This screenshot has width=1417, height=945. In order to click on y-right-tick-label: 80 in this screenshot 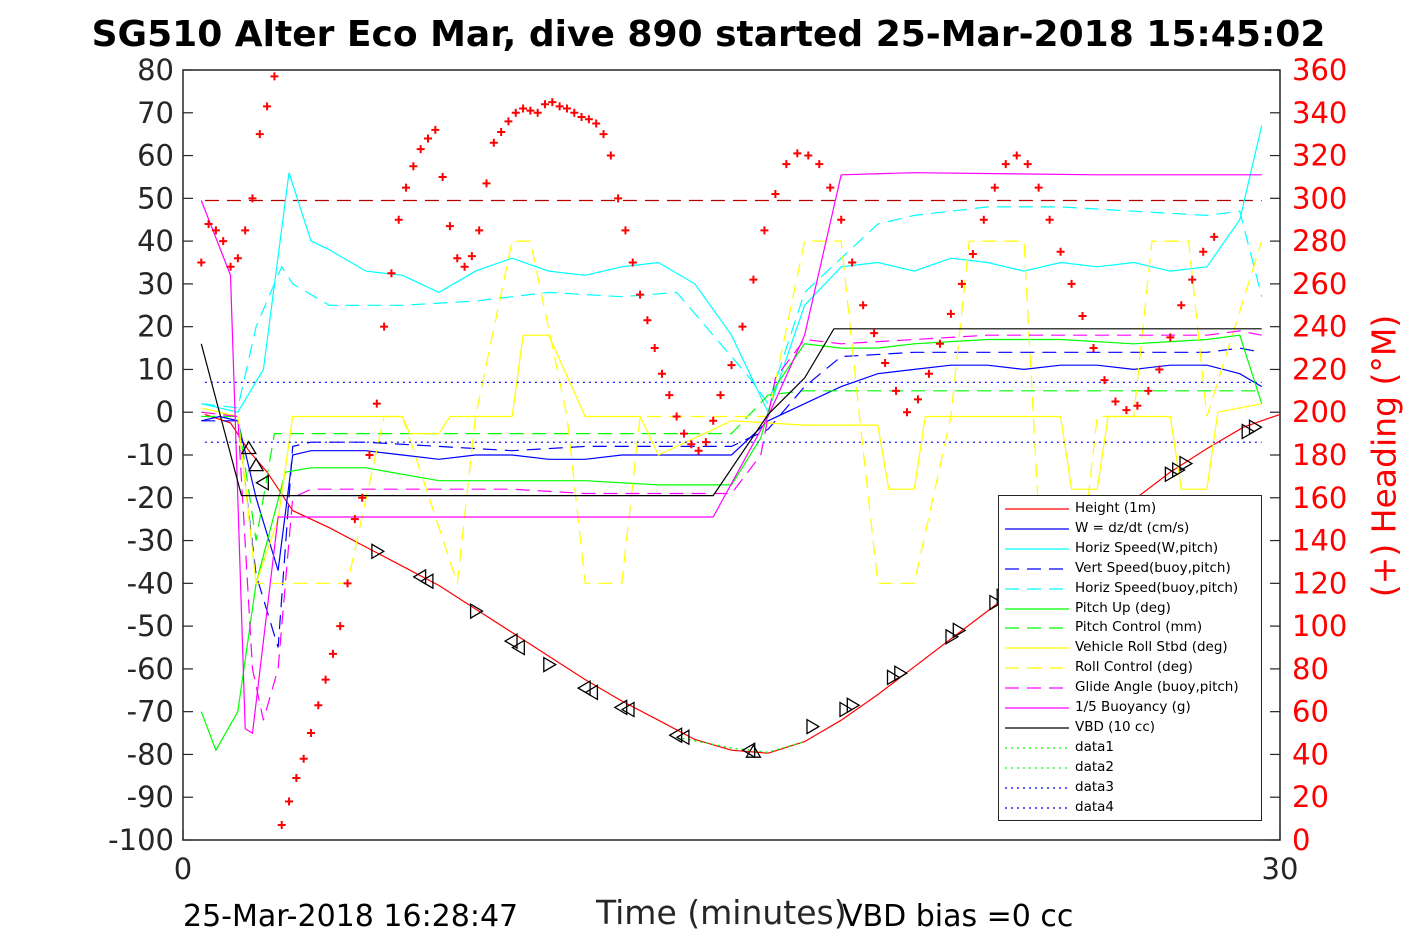, I will do `click(1310, 669)`.